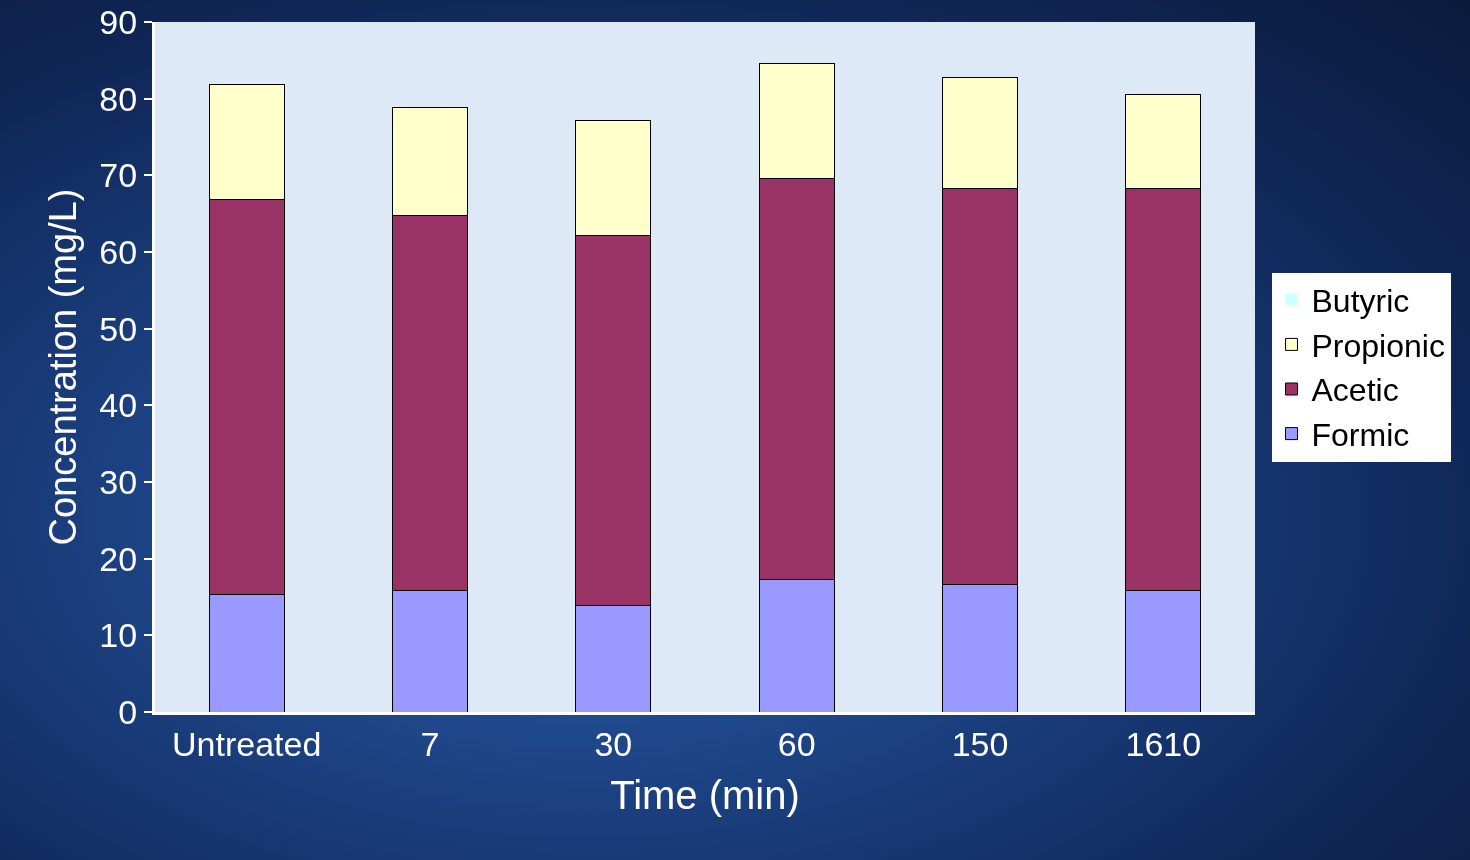  What do you see at coordinates (980, 743) in the screenshot?
I see `x-tick-label: 150` at bounding box center [980, 743].